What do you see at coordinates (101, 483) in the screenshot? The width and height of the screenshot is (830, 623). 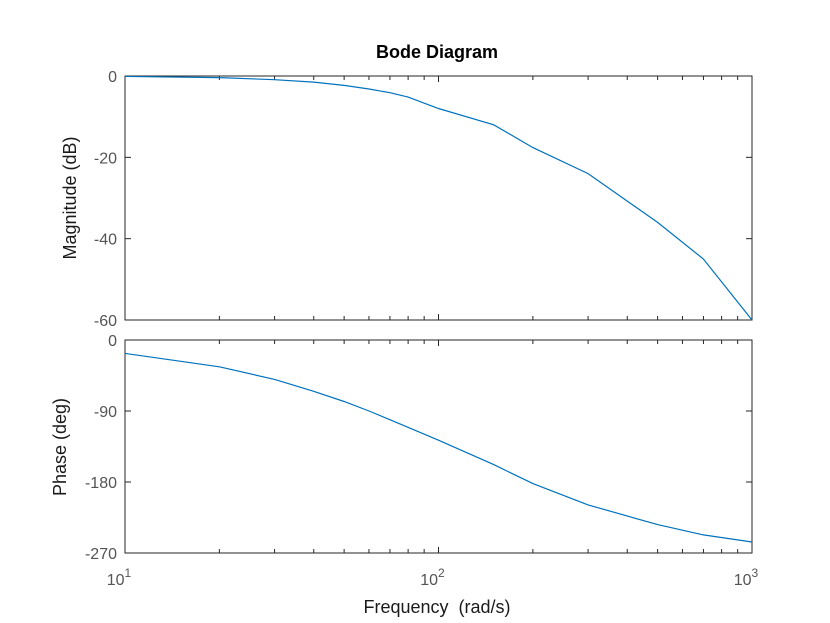 I see `phase-y-tick-label: -180` at bounding box center [101, 483].